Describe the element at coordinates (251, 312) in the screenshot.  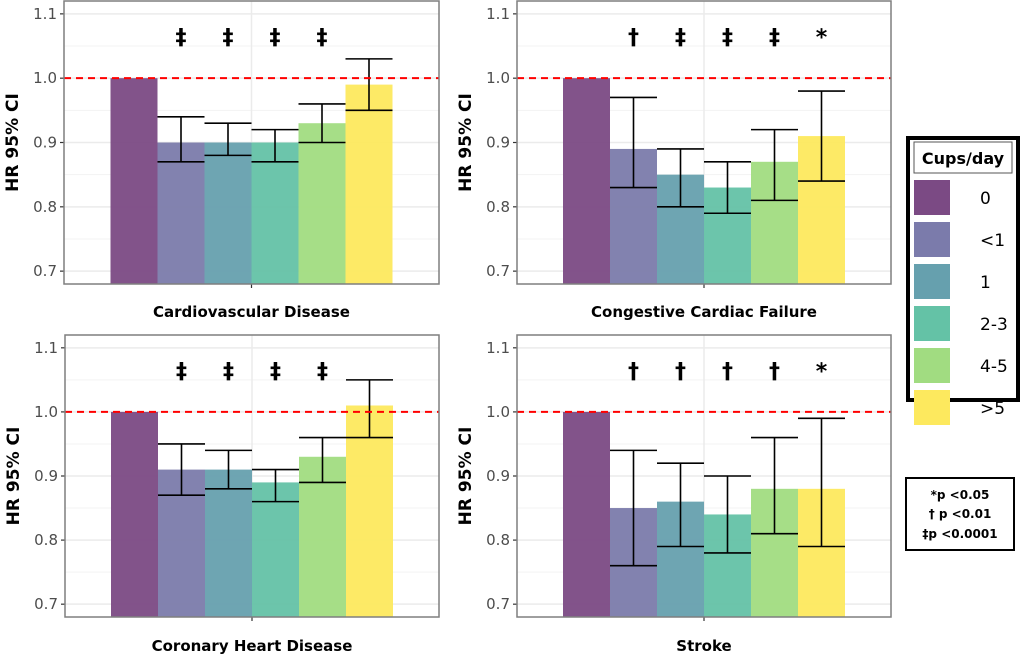
I see `panel-title: Cardiovascular Disease` at that location.